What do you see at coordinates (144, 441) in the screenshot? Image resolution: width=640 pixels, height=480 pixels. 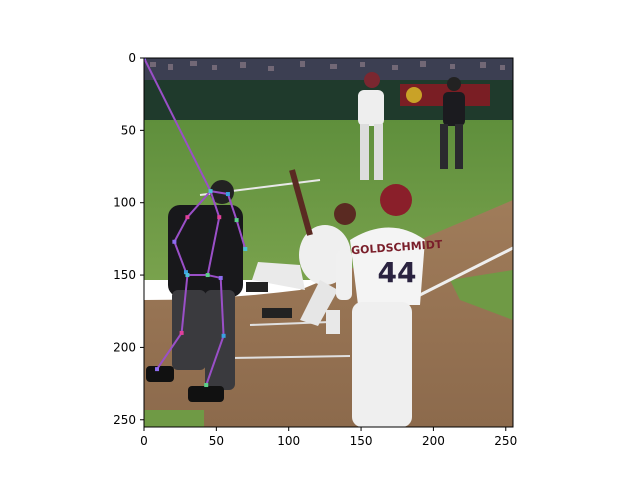 I see `x-tick-label: 0` at bounding box center [144, 441].